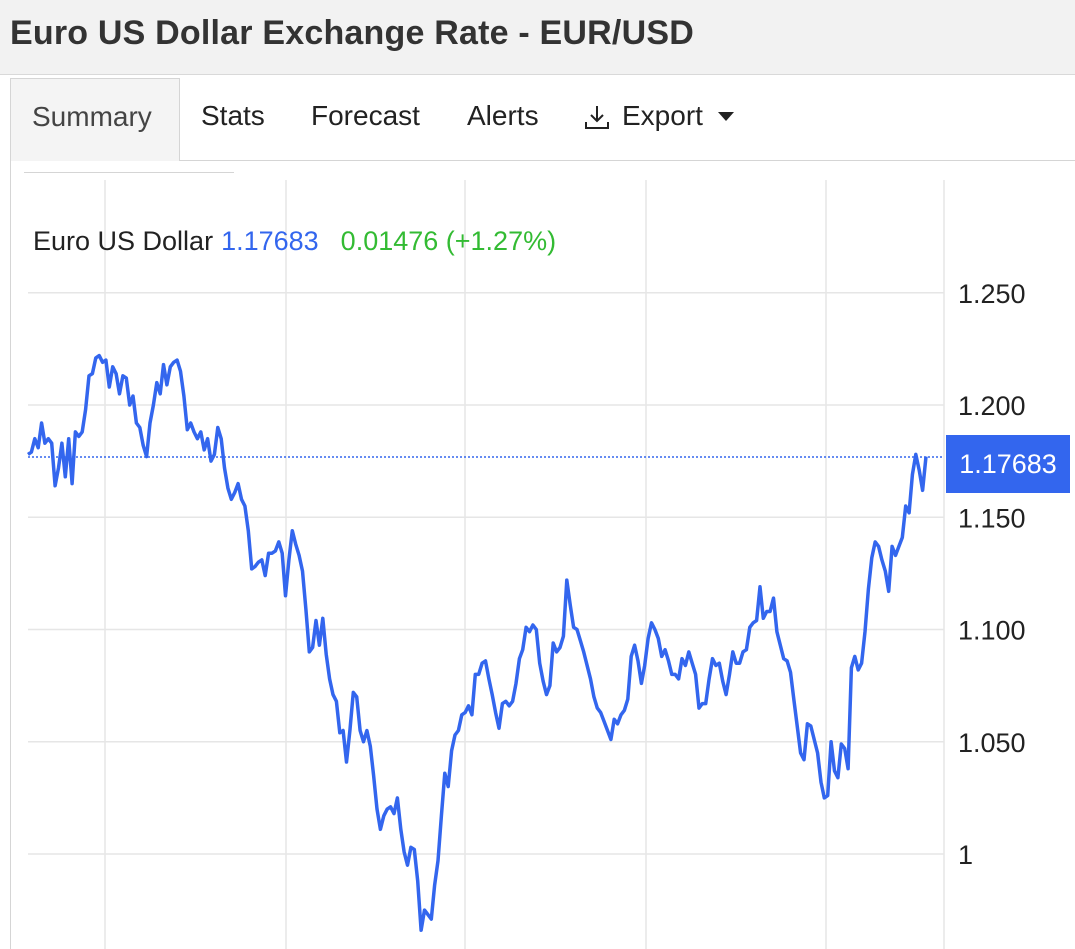 This screenshot has height=949, width=1075. Describe the element at coordinates (597, 117) in the screenshot. I see `download-icon` at that location.